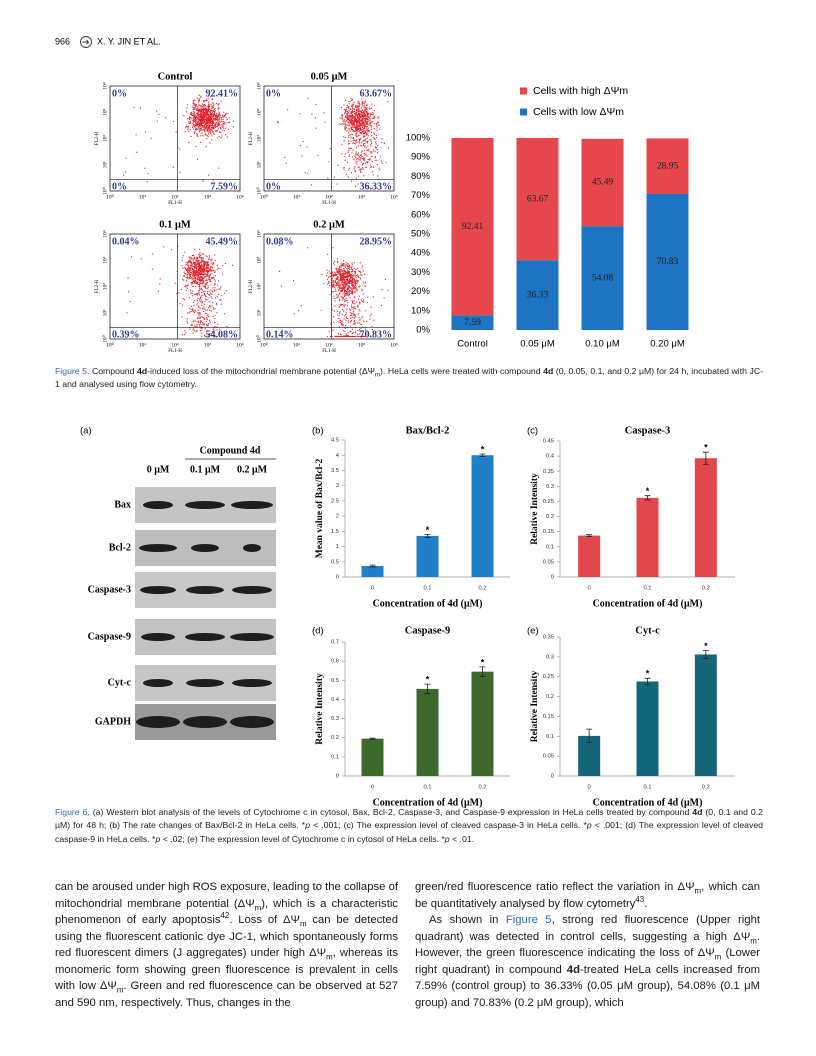 The image size is (816, 1056). What do you see at coordinates (126, 241) in the screenshot?
I see `quadrant-label: 0.04%` at bounding box center [126, 241].